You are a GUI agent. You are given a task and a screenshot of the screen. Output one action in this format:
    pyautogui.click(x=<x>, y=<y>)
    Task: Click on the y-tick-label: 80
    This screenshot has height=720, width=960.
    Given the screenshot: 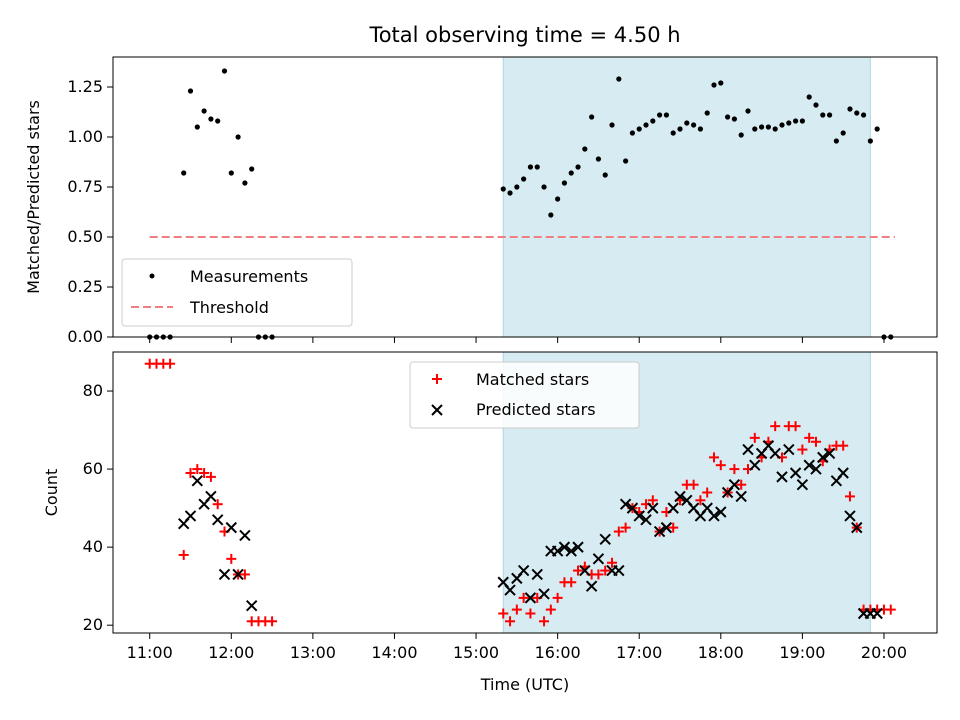 What is the action you would take?
    pyautogui.click(x=93, y=390)
    